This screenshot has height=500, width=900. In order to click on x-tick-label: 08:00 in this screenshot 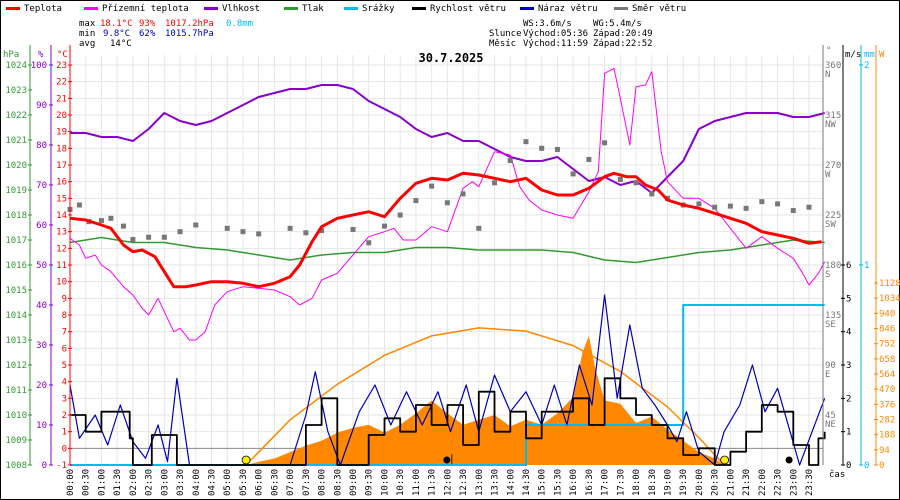, I will do `click(323, 482)`.